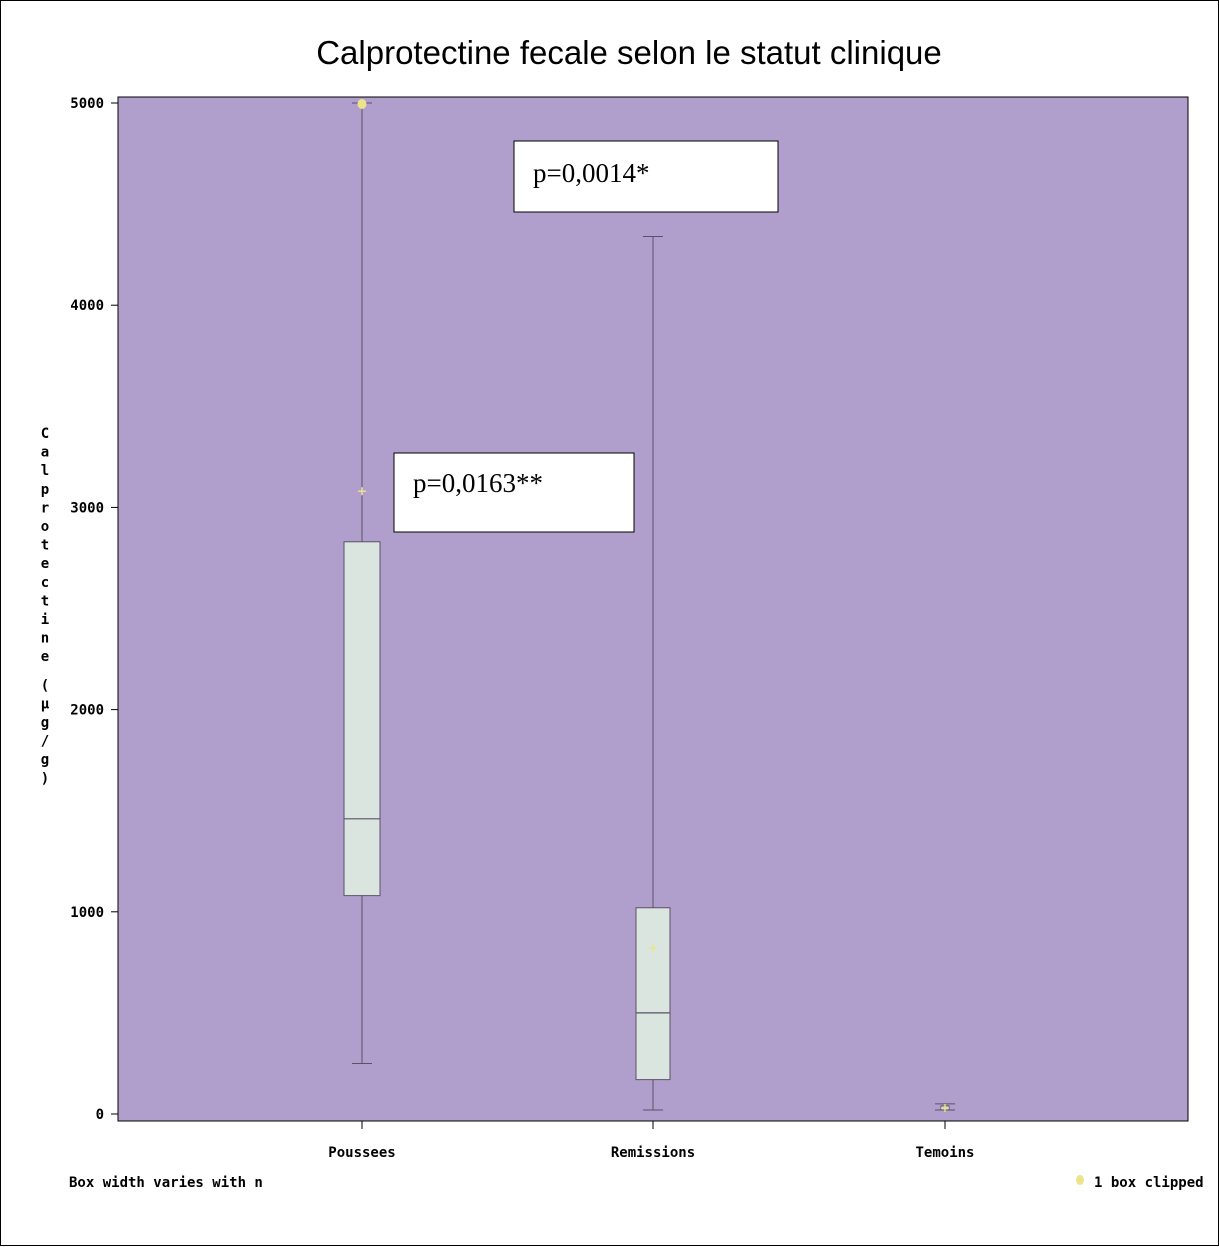 This screenshot has height=1247, width=1219. Describe the element at coordinates (45, 723) in the screenshot. I see `y-label-char-16: g` at that location.